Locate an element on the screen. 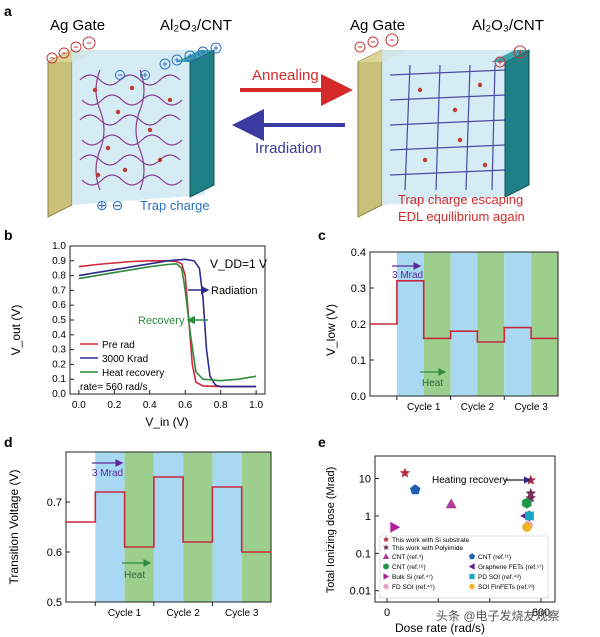 The width and height of the screenshot is (600, 637). panel-b-ytick-label: 0.9 is located at coordinates (59, 261).